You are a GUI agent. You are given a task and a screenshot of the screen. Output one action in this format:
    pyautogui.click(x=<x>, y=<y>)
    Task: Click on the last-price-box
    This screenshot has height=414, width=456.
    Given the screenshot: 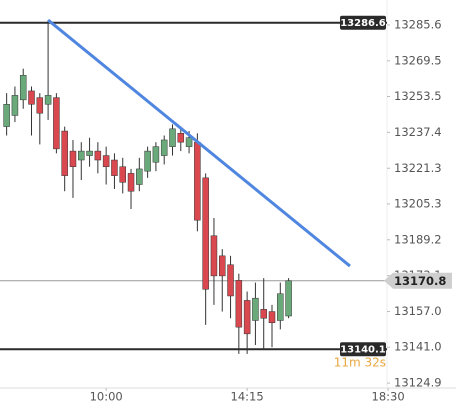 What is the action you would take?
    pyautogui.click(x=418, y=280)
    